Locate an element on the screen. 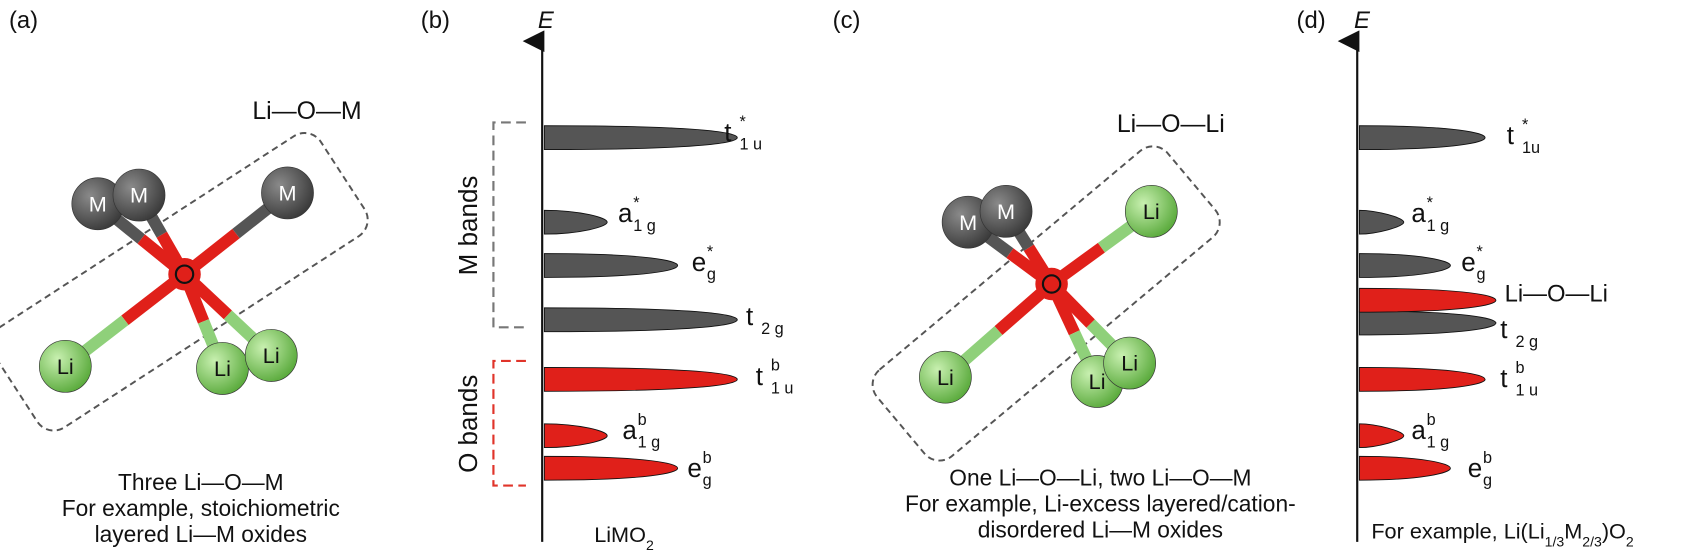 Image resolution: width=1700 pixels, height=556 pixels. caption: For example, Li-excess layered/cation- is located at coordinates (1100, 504).